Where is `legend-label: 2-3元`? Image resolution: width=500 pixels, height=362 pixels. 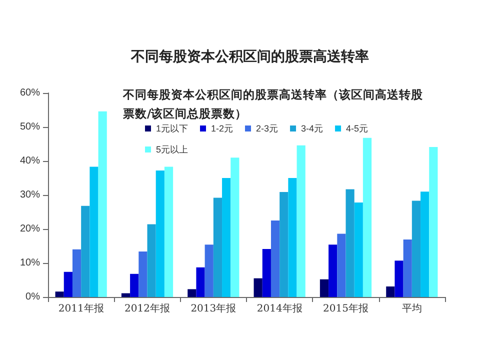
legend-label: 2-3元 is located at coordinates (267, 129).